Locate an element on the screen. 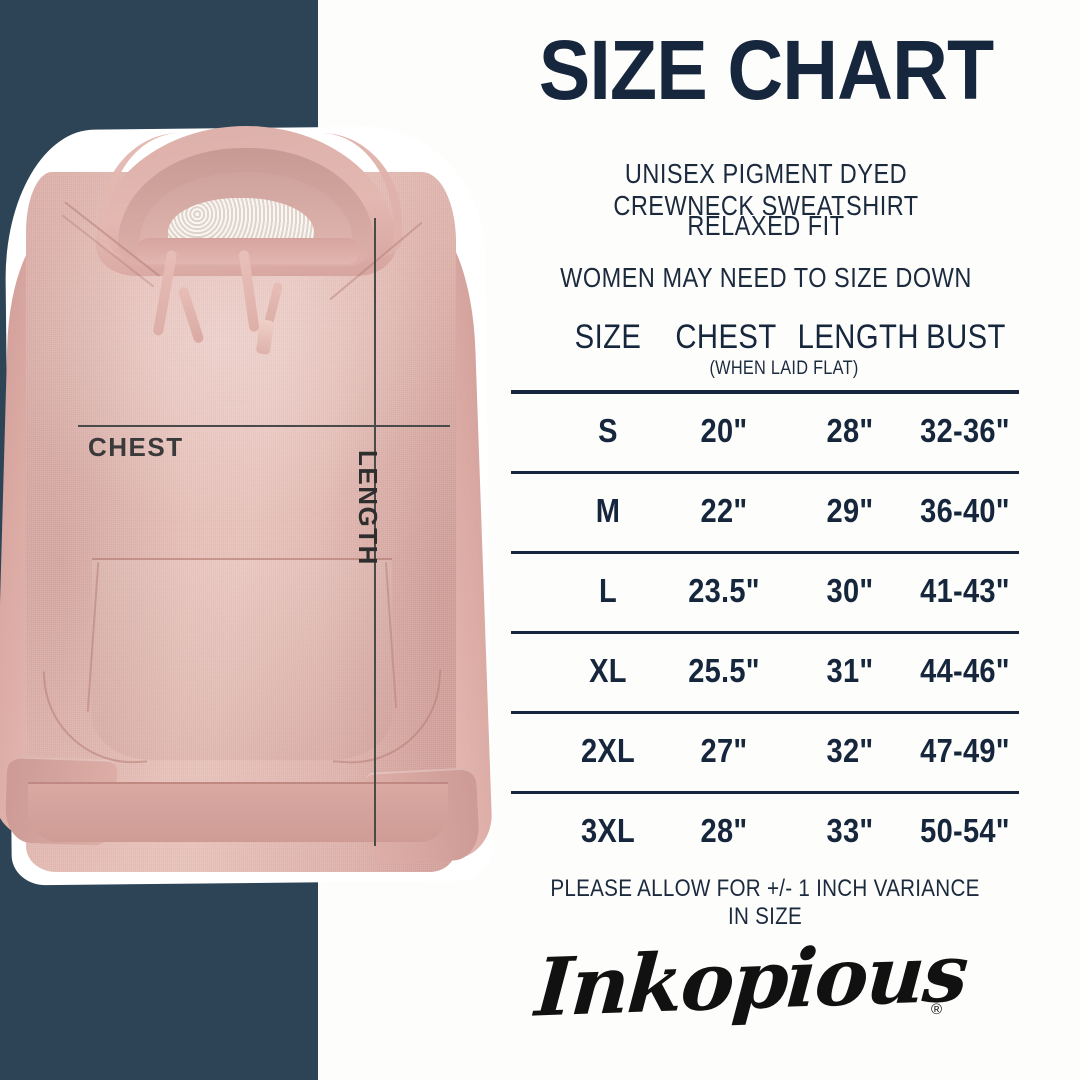 This screenshot has height=1080, width=1080. column-header-chest: CHEST is located at coordinates (726, 337).